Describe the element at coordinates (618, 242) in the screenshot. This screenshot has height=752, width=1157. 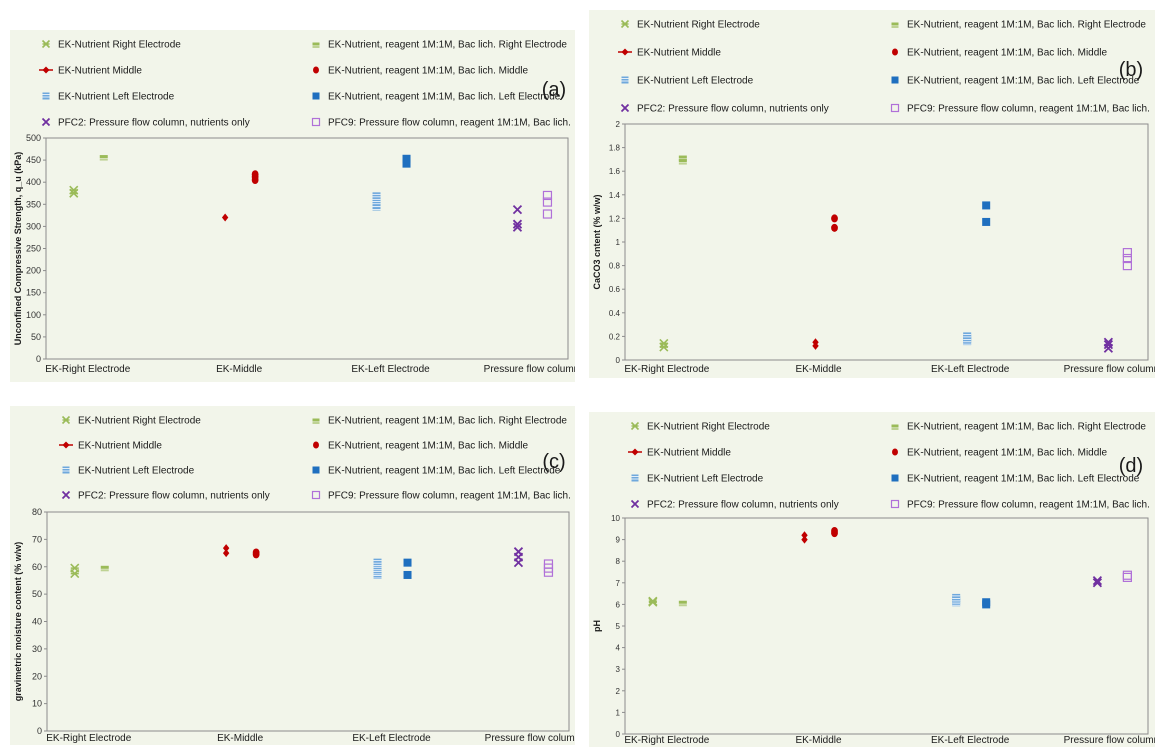
I see `y-tick-label: 1` at that location.